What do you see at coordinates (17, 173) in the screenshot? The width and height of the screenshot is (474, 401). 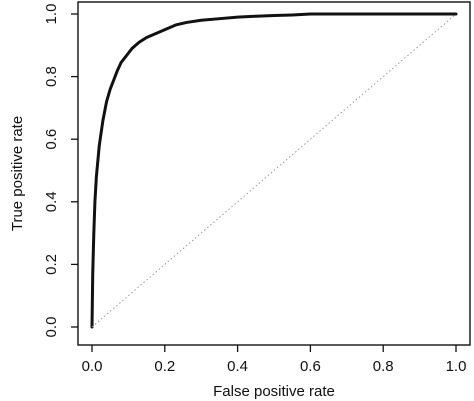 I see `y-axis-title: True positive rate` at bounding box center [17, 173].